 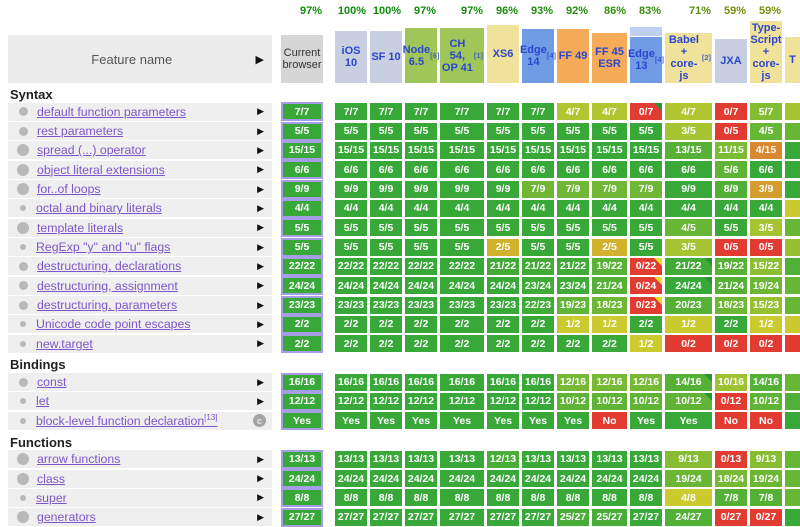 I want to click on column-header-link-ff49: FF 49, so click(x=573, y=56).